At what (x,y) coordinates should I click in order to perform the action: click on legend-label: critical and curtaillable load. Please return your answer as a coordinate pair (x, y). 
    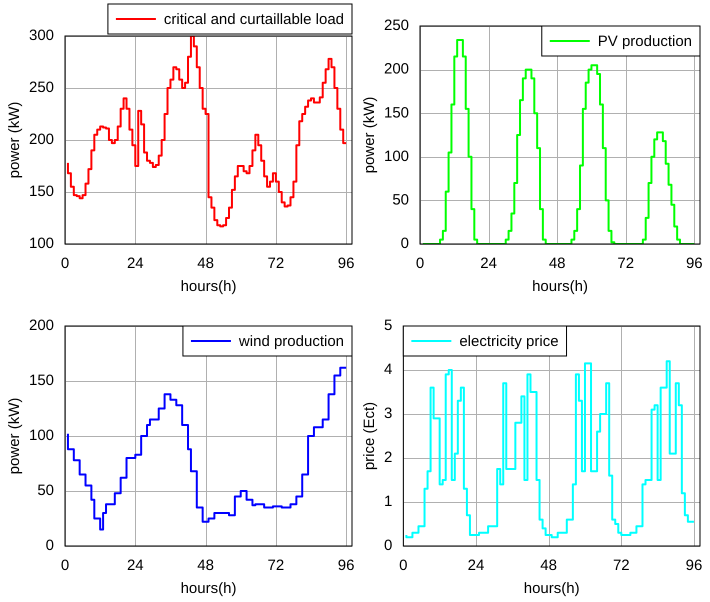
    Looking at the image, I should click on (254, 19).